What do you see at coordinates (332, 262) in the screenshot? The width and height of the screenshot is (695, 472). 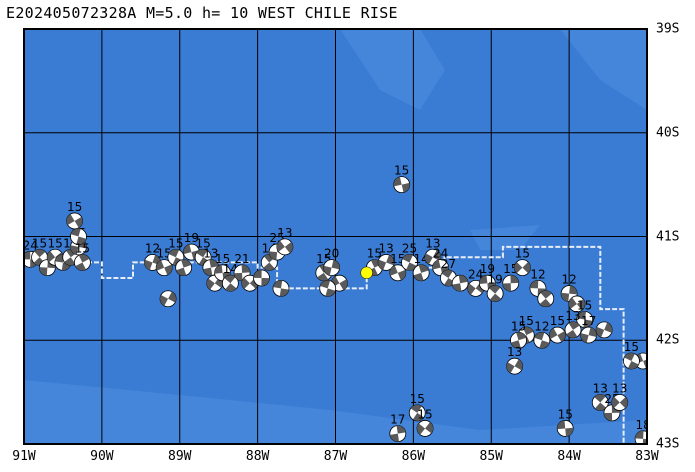 I see `focal-mechanism: 20` at bounding box center [332, 262].